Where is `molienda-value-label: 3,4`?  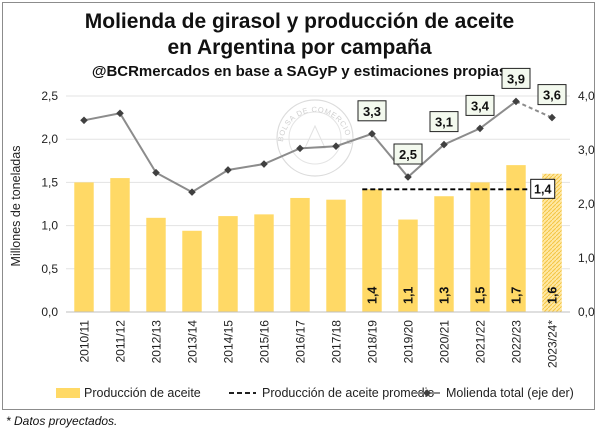
molienda-value-label: 3,4 is located at coordinates (480, 105).